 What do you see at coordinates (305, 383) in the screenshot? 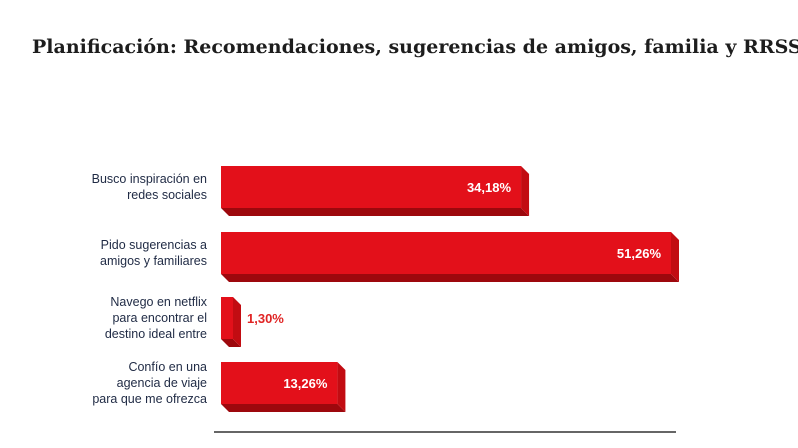
I see `data-label: 13,26%` at bounding box center [305, 383].